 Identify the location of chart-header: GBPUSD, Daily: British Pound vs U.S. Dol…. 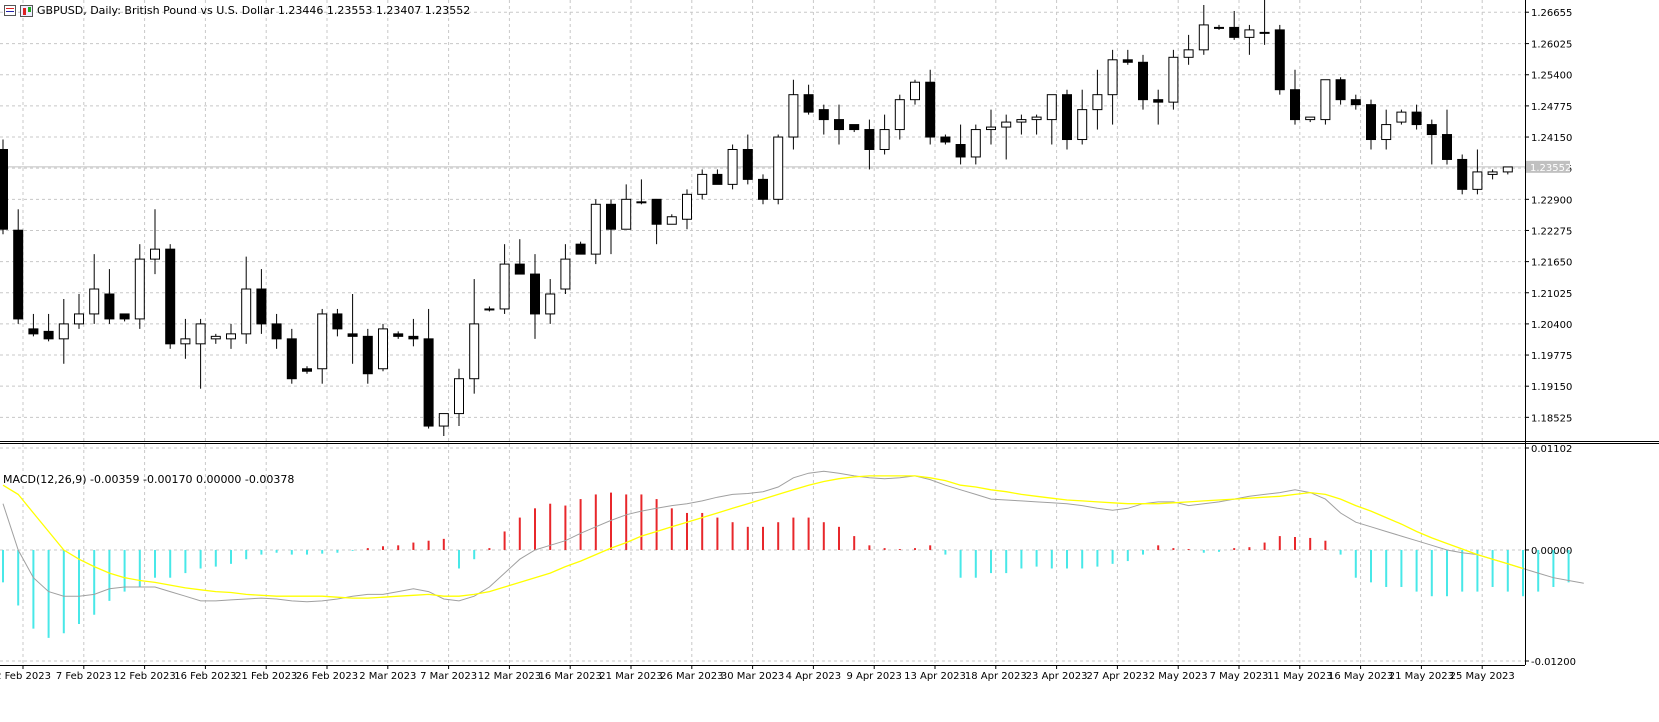
(237, 10).